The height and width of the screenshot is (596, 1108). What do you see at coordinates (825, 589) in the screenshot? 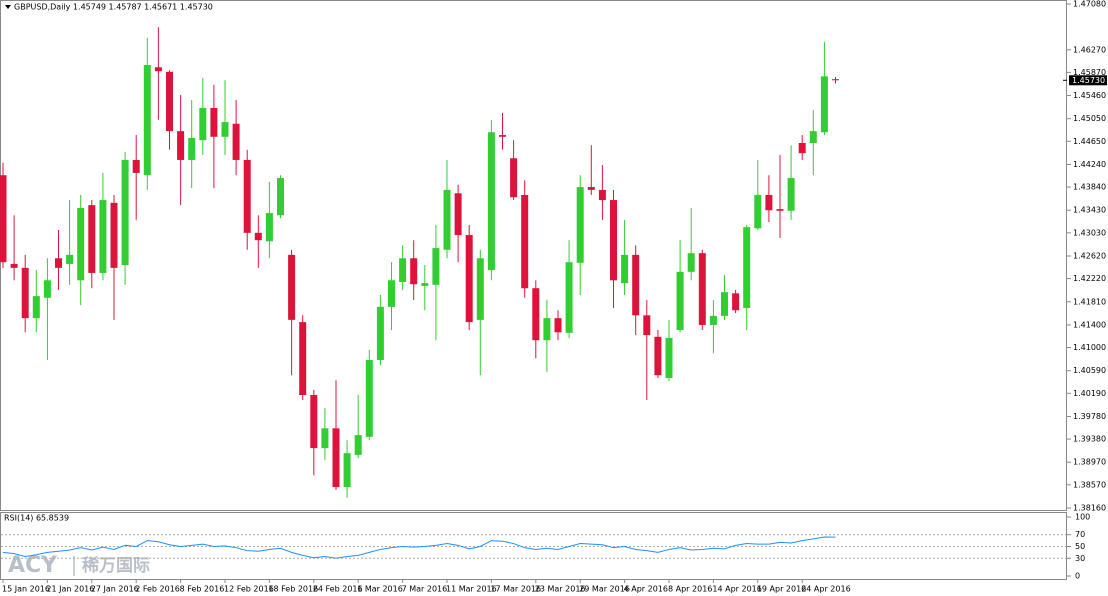
I see `x-tick-label: 24 Apr 2016` at bounding box center [825, 589].